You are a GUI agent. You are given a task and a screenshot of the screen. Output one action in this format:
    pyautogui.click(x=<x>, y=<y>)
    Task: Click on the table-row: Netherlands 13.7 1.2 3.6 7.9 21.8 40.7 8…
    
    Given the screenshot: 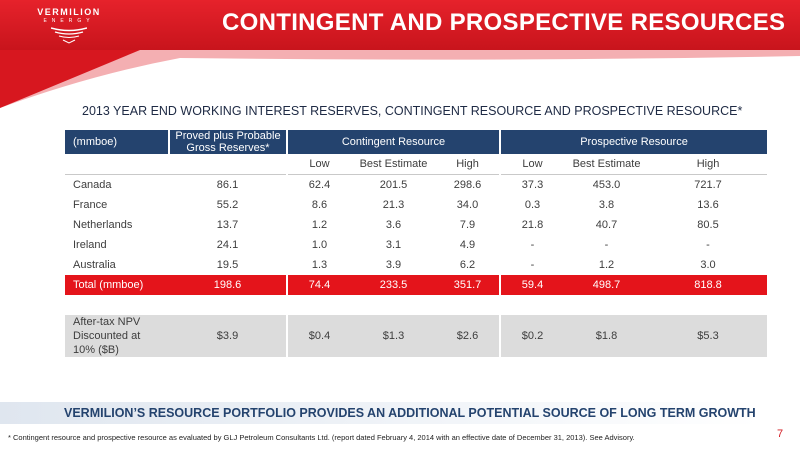 What is the action you would take?
    pyautogui.click(x=416, y=225)
    